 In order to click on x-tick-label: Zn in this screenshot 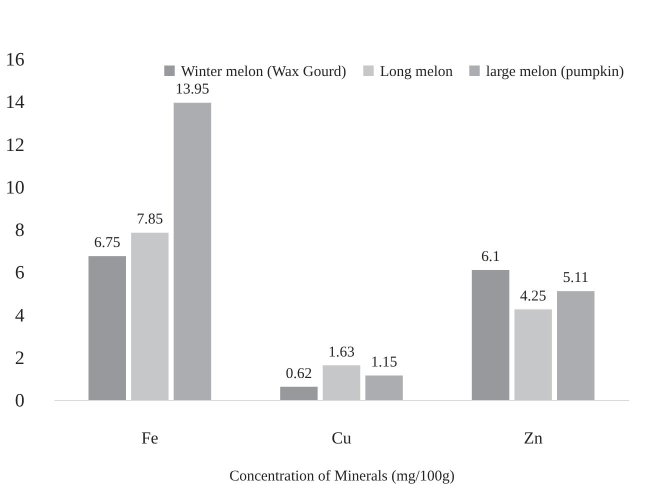, I will do `click(534, 438)`.